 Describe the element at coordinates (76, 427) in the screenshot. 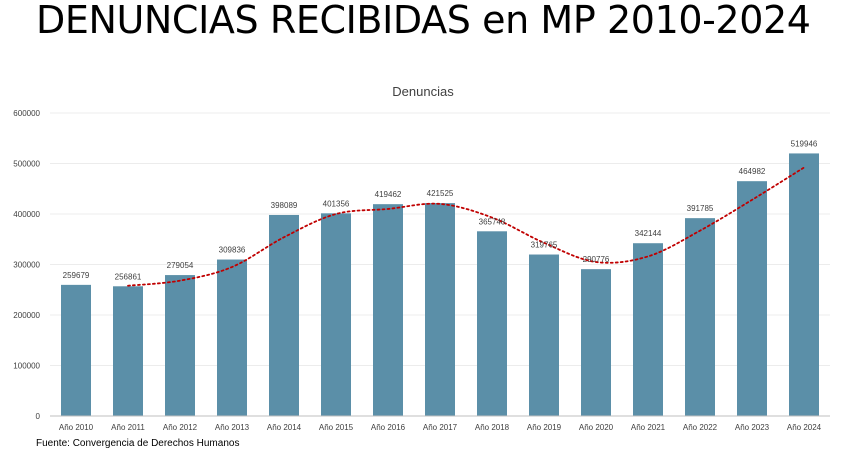

I see `x-tick-label: Año 2010` at that location.